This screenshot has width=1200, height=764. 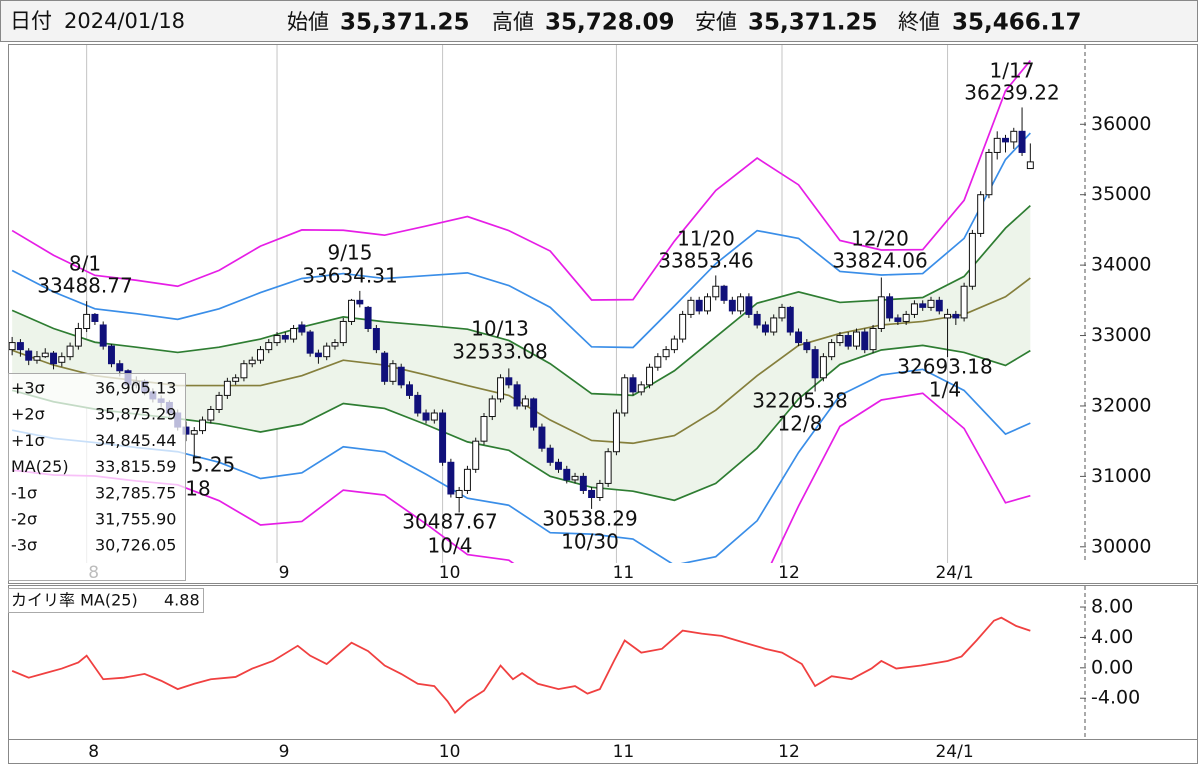 I want to click on x-tick-label: 8, so click(x=93, y=752).